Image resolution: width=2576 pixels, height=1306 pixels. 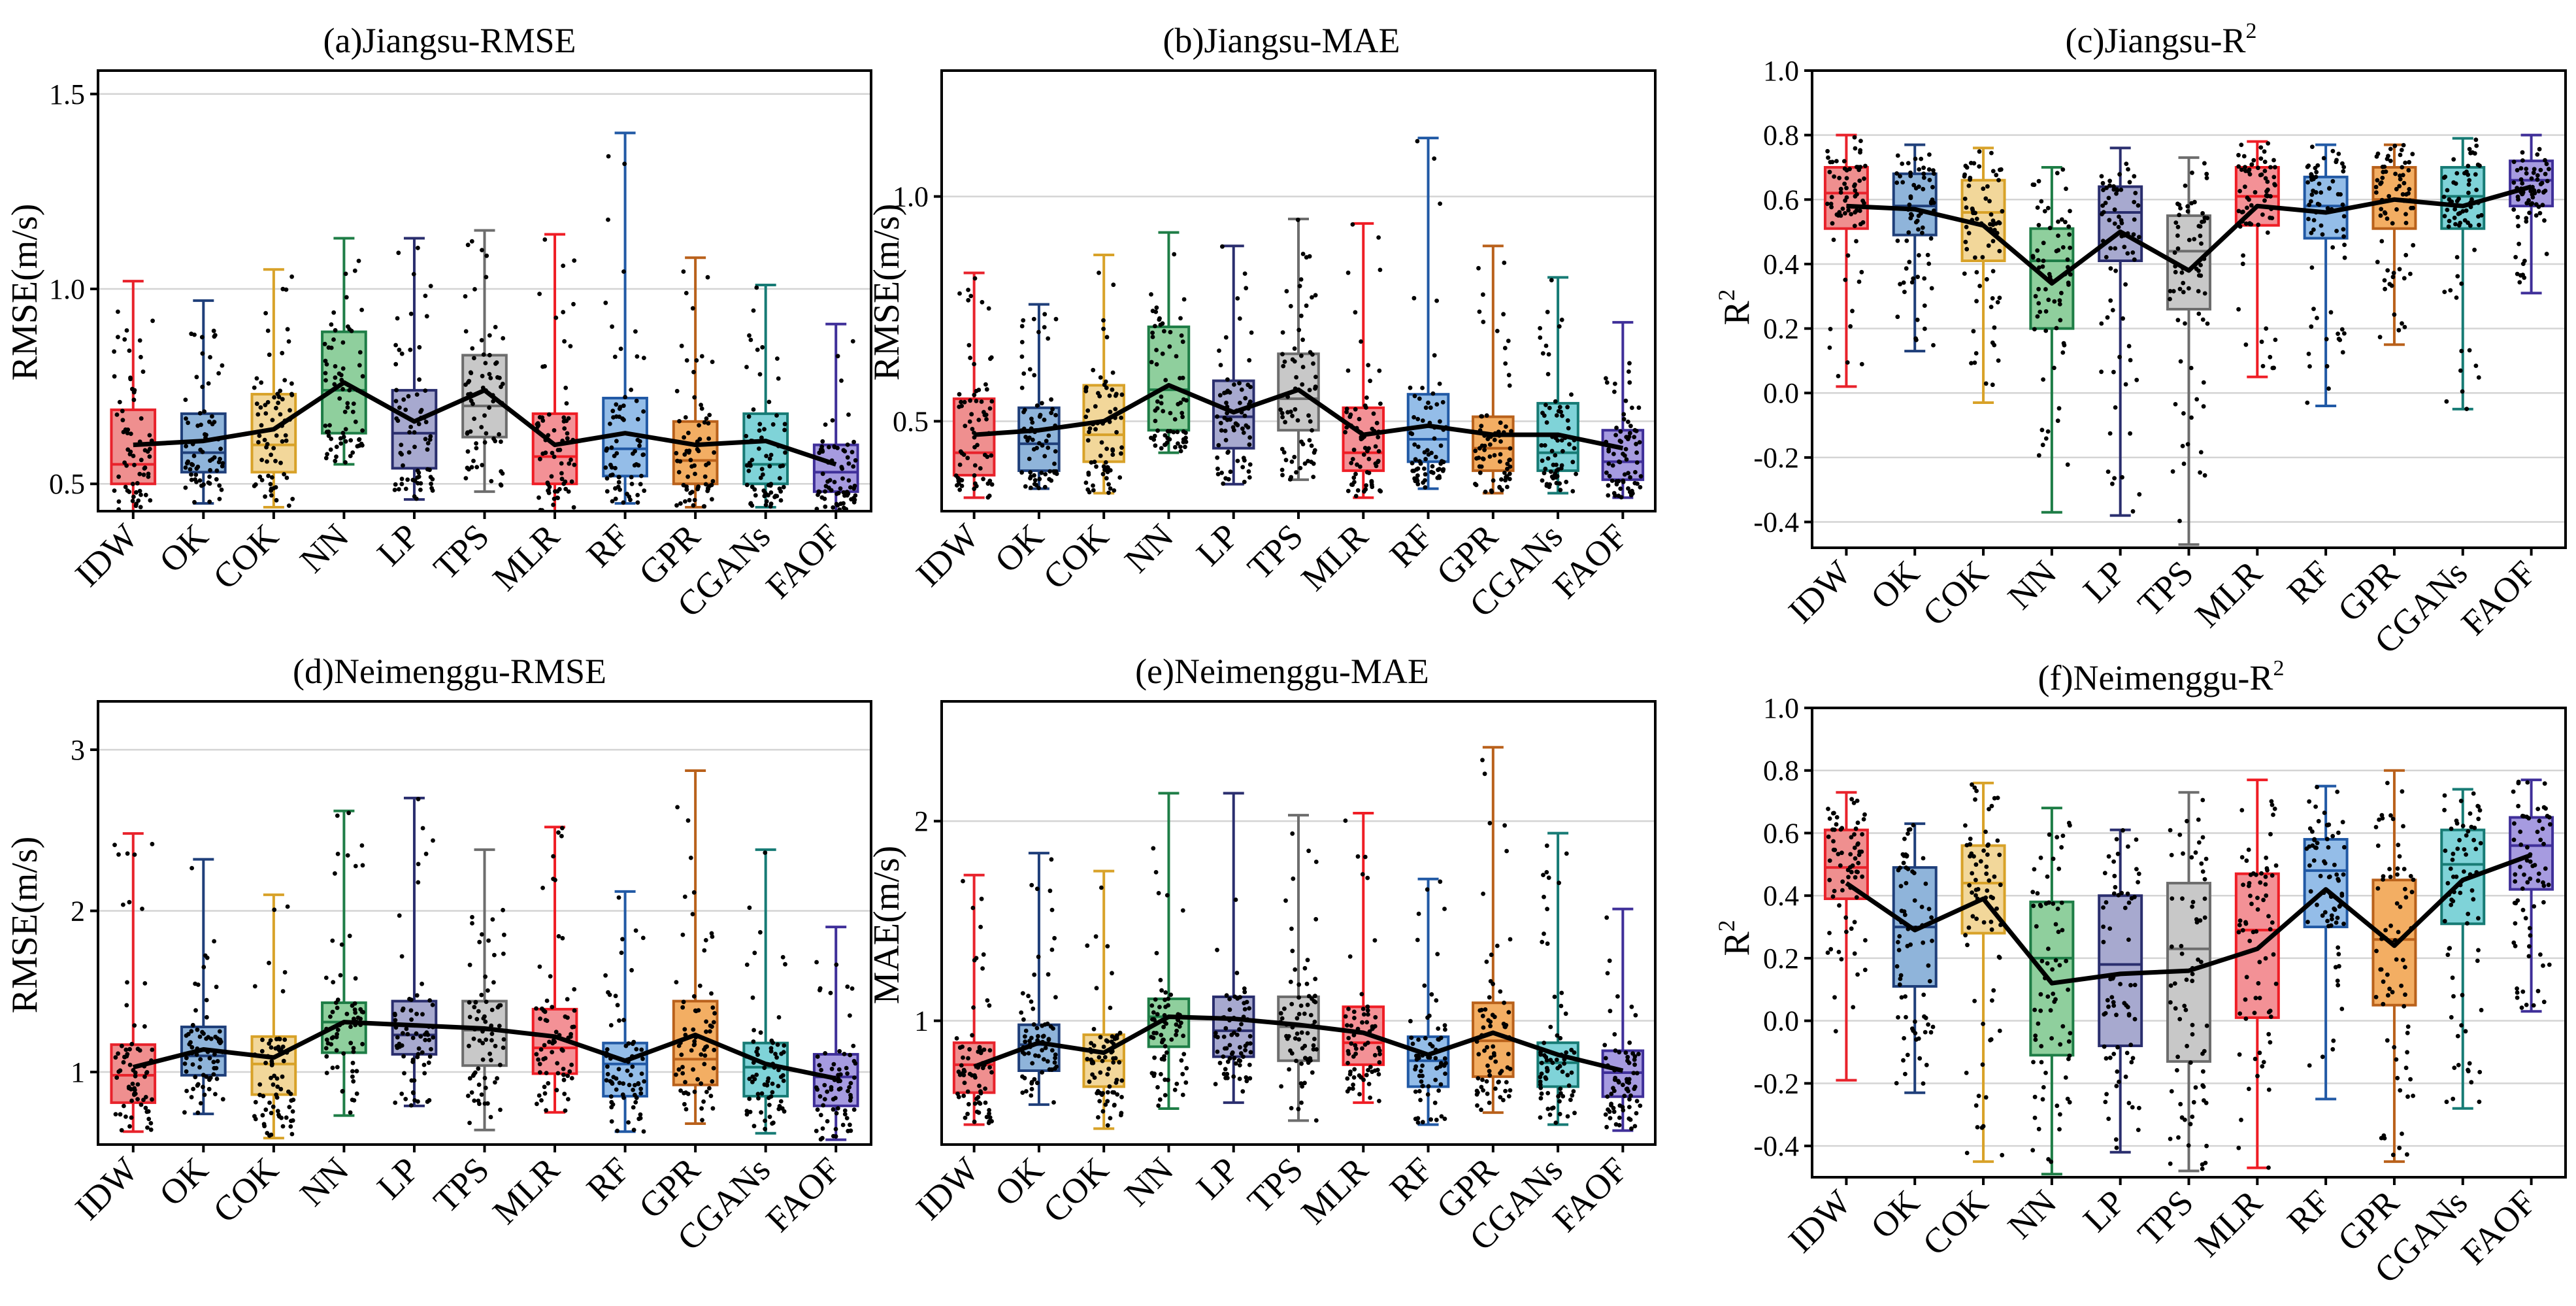 I want to click on box-mlr, so click(x=555, y=373).